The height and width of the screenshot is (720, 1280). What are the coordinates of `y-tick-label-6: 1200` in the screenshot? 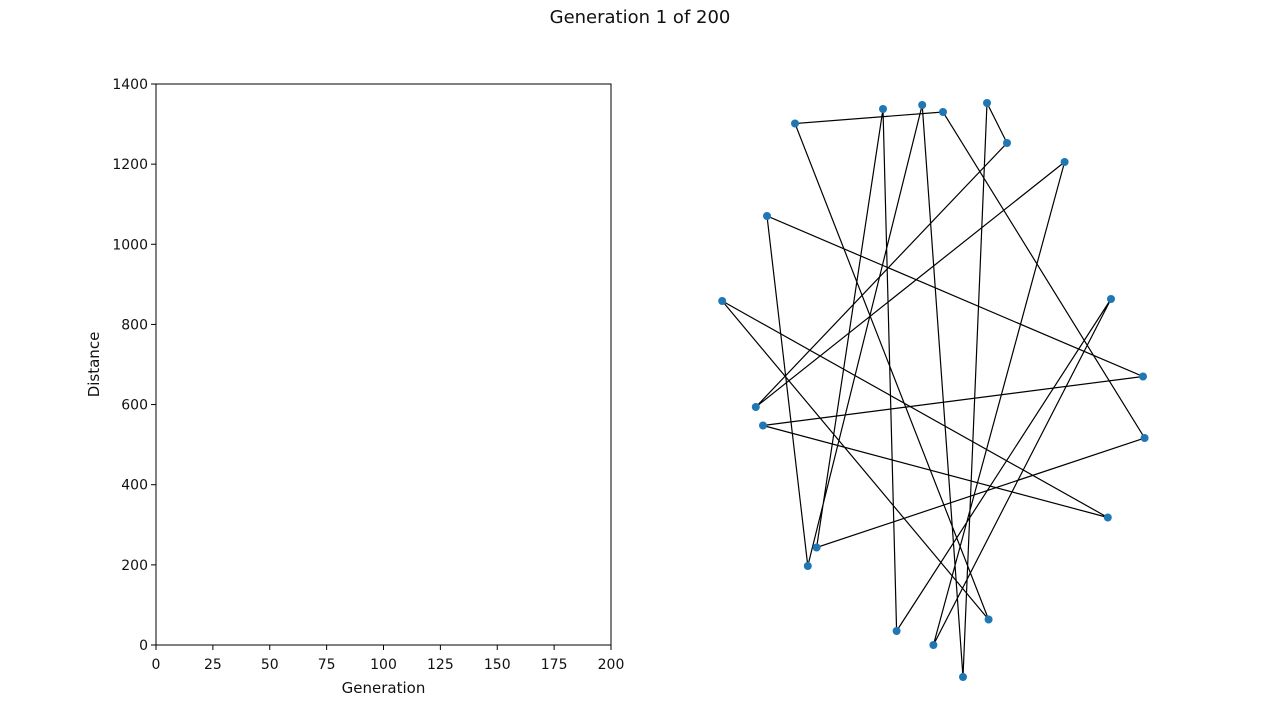 It's located at (130, 165).